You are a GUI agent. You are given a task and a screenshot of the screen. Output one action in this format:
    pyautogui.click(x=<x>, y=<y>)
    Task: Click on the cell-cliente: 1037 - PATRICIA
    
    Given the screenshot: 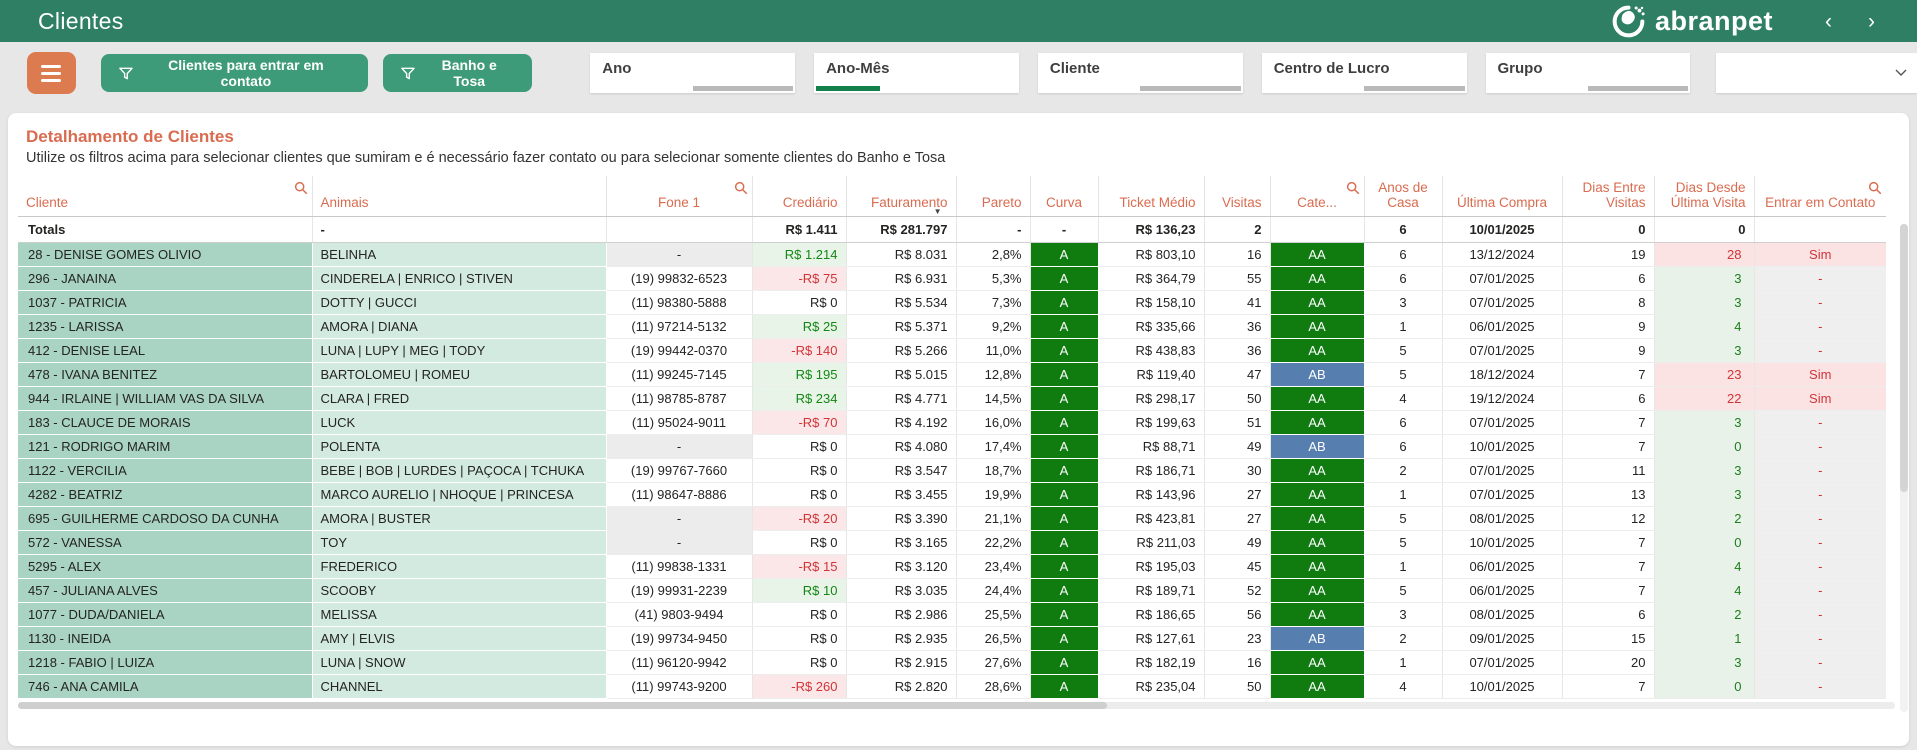 What is the action you would take?
    pyautogui.click(x=165, y=302)
    